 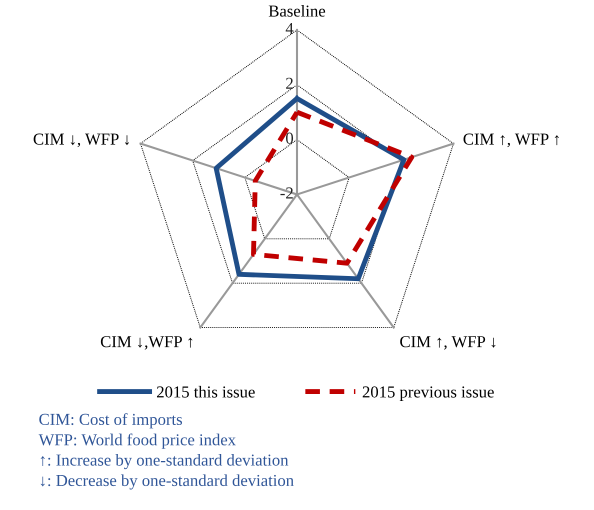 I want to click on spoke-label: CIM ↑, WFP ↓, so click(x=448, y=343).